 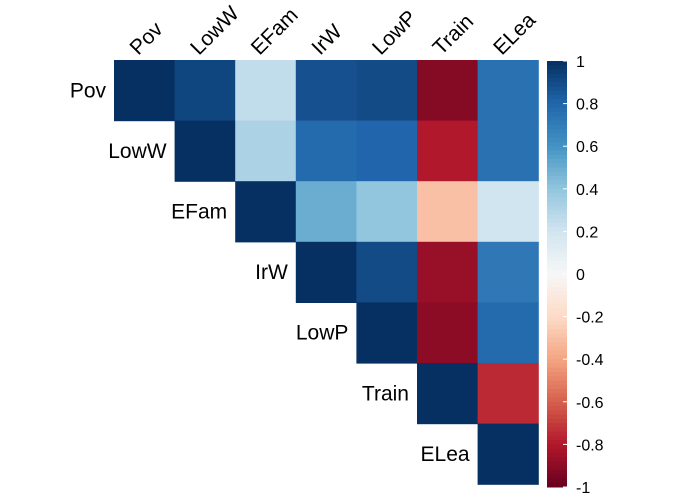 What do you see at coordinates (394, 32) in the screenshot?
I see `column-label-lowp: LowP` at bounding box center [394, 32].